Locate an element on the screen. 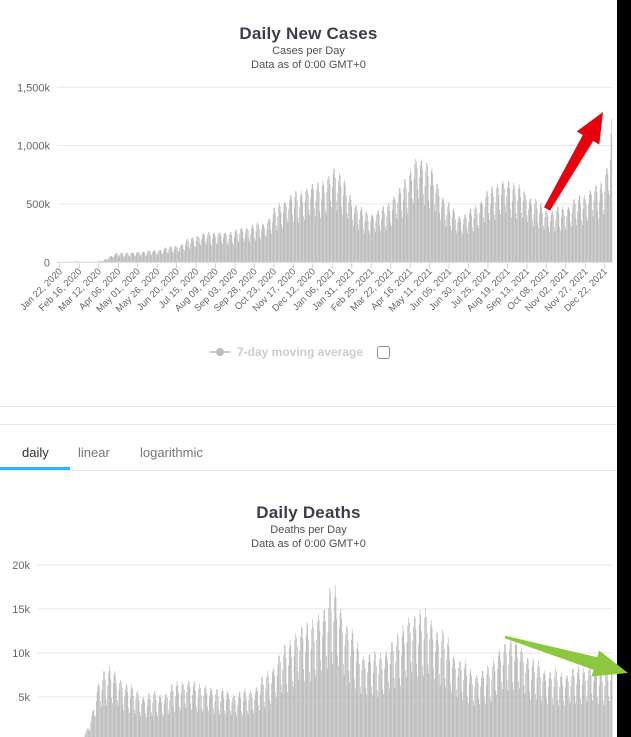 This screenshot has height=737, width=631. svg-text: 1,500k is located at coordinates (34, 88).